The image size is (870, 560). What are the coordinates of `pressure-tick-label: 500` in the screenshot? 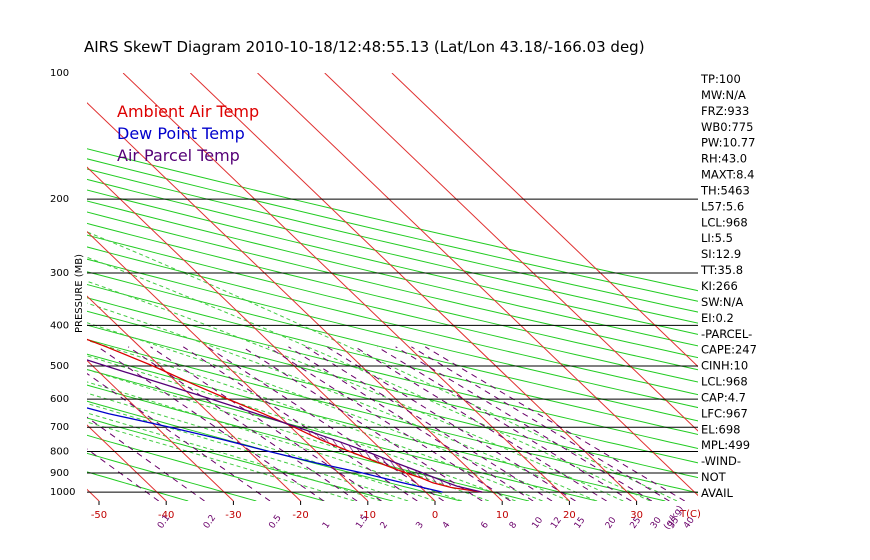 It's located at (59, 366).